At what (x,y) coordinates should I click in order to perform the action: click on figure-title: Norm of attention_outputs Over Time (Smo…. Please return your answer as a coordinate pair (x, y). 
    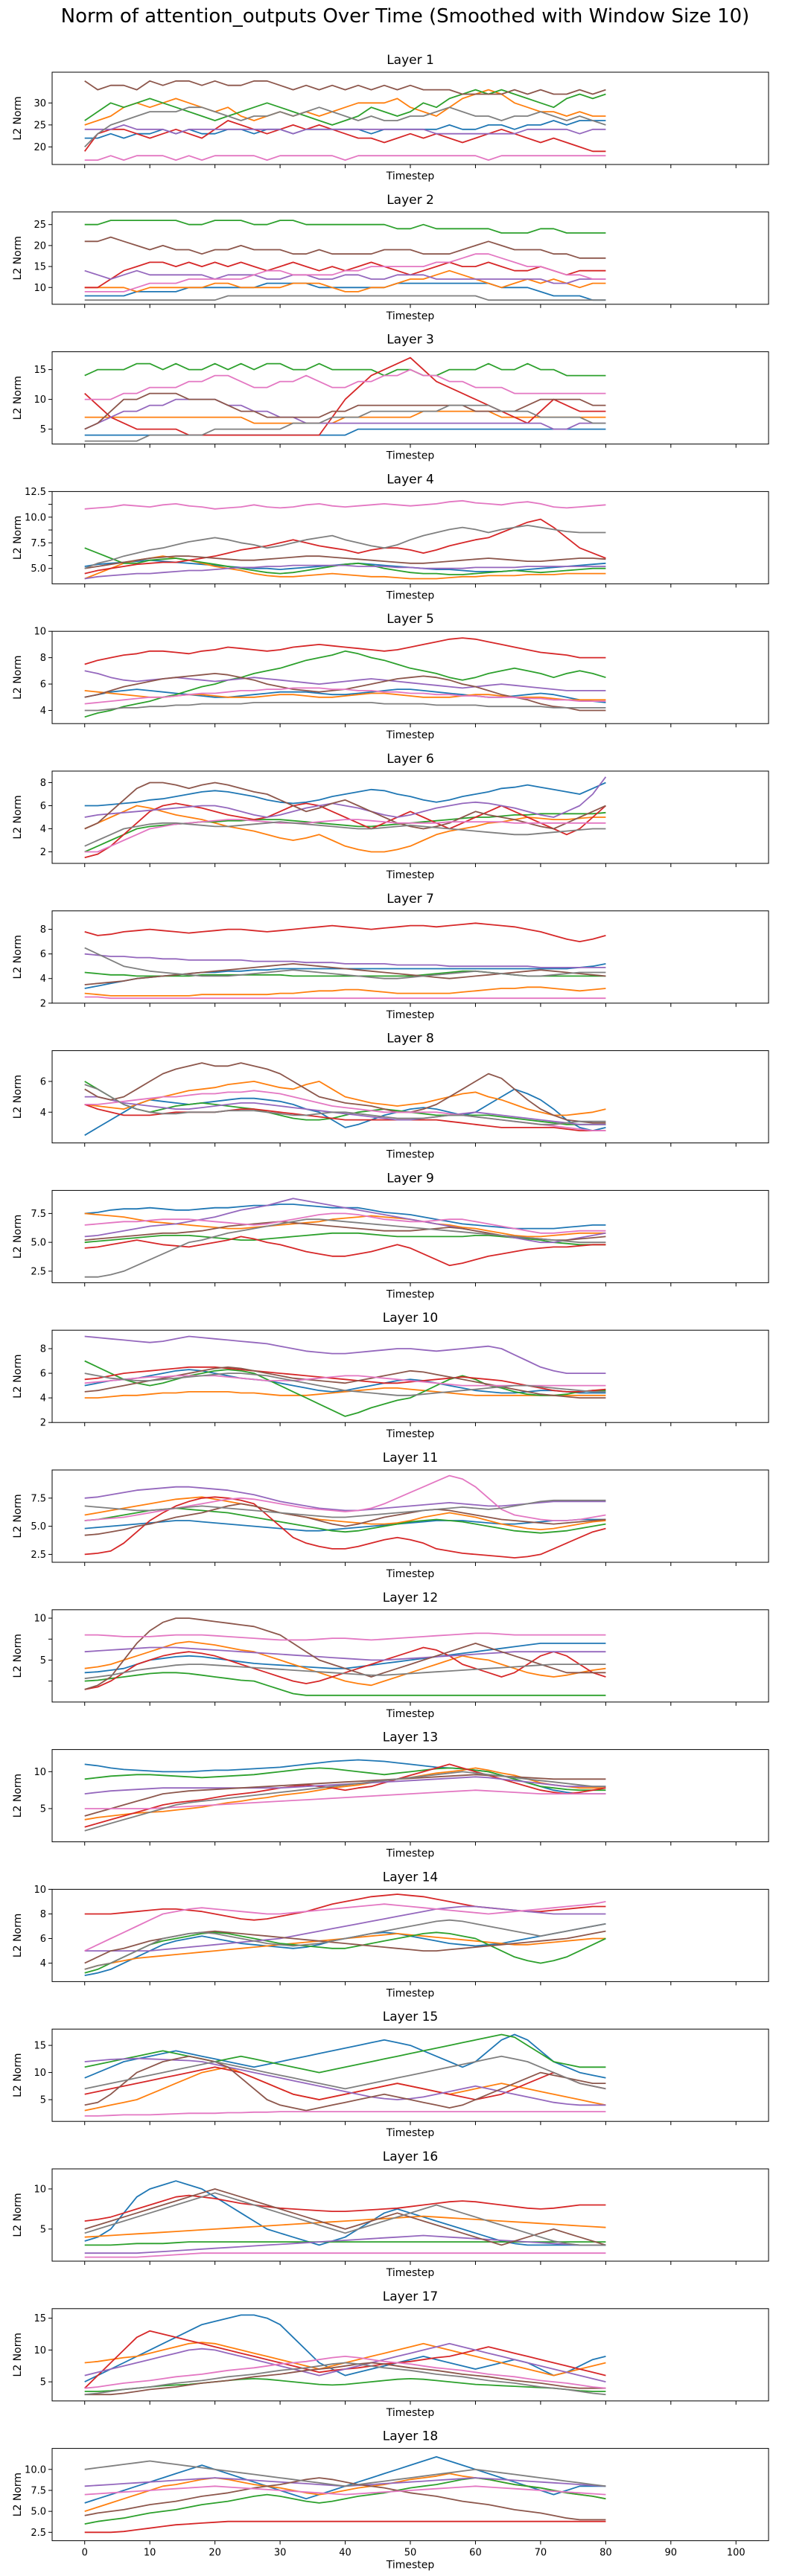
    Looking at the image, I should click on (405, 16).